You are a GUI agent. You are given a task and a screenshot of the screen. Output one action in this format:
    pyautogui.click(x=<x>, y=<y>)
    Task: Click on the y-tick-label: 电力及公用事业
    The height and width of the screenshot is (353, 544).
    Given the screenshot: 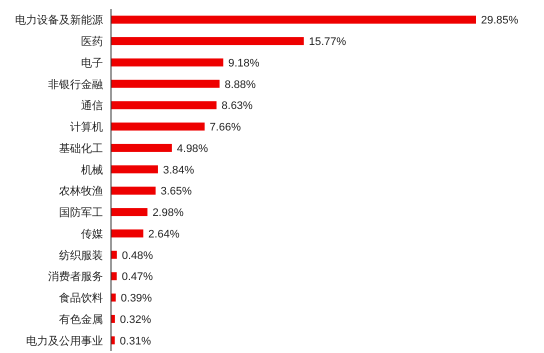 What is the action you would take?
    pyautogui.click(x=64, y=341)
    